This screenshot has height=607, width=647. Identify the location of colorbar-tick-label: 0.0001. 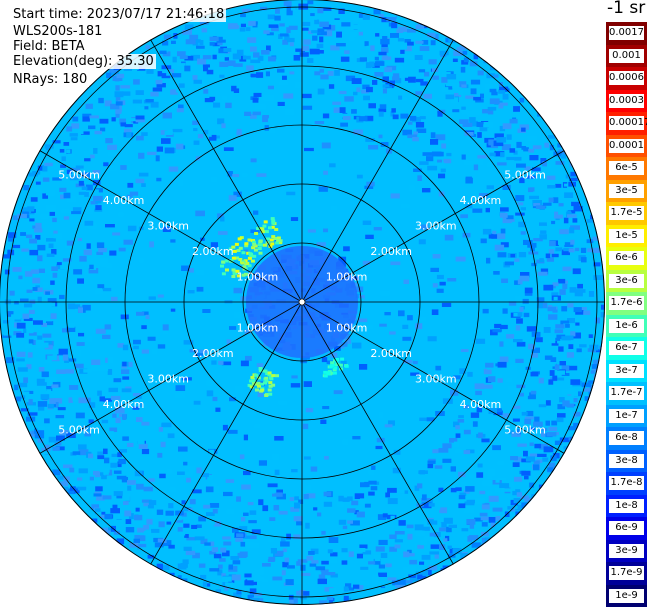
(626, 145).